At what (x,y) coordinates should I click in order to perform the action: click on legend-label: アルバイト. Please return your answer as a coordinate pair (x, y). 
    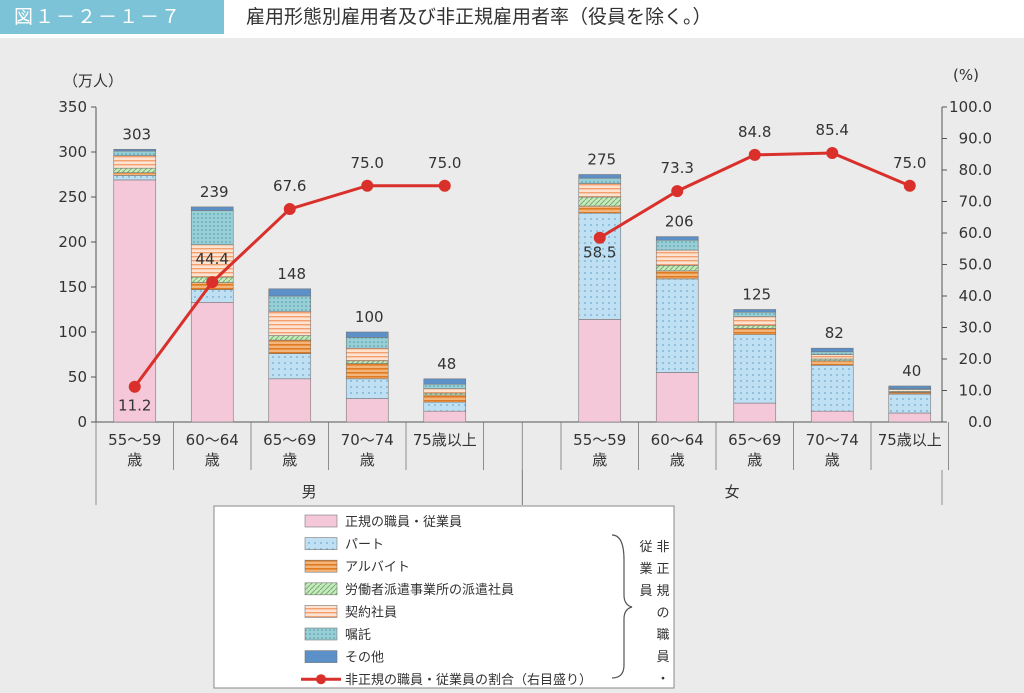
    Looking at the image, I should click on (377, 567).